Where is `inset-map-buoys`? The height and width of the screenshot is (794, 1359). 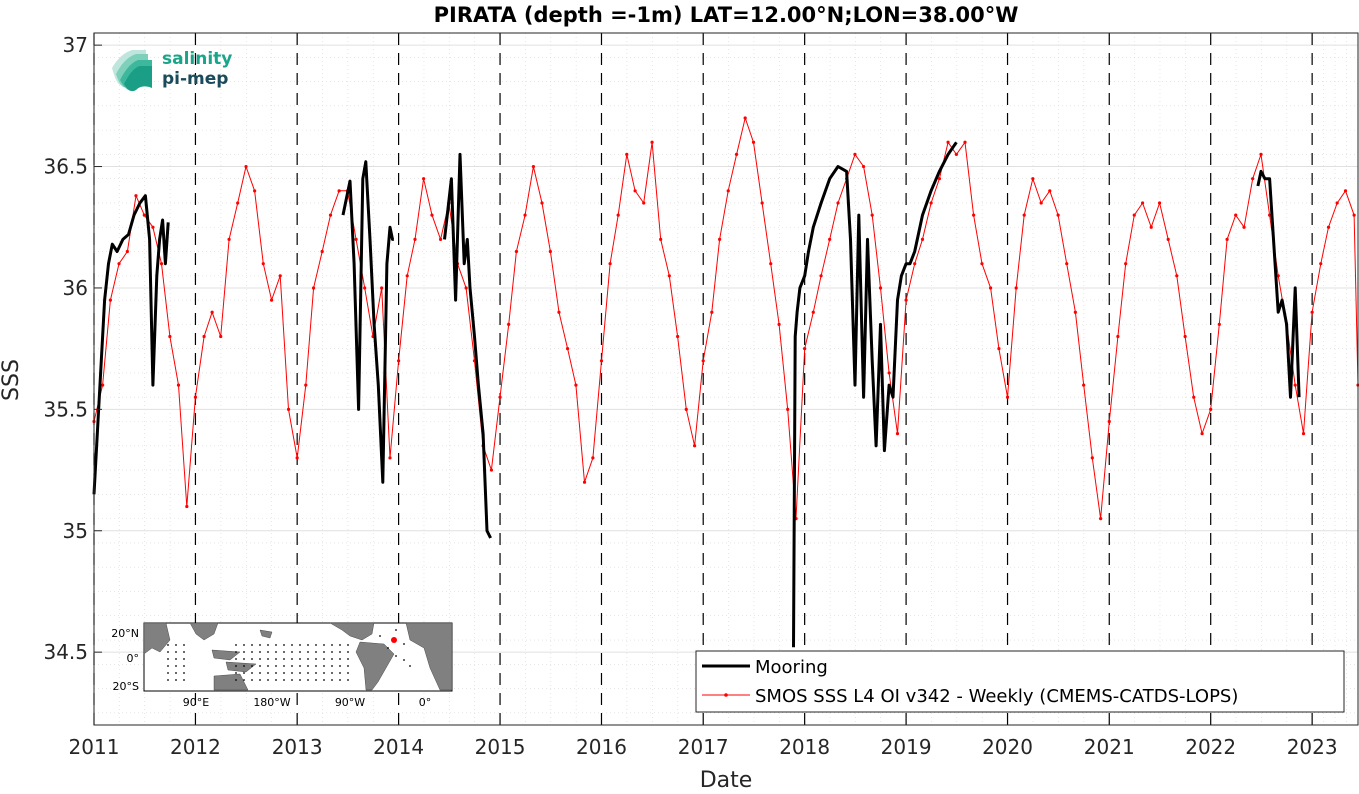
inset-map-buoys is located at coordinates (289, 655).